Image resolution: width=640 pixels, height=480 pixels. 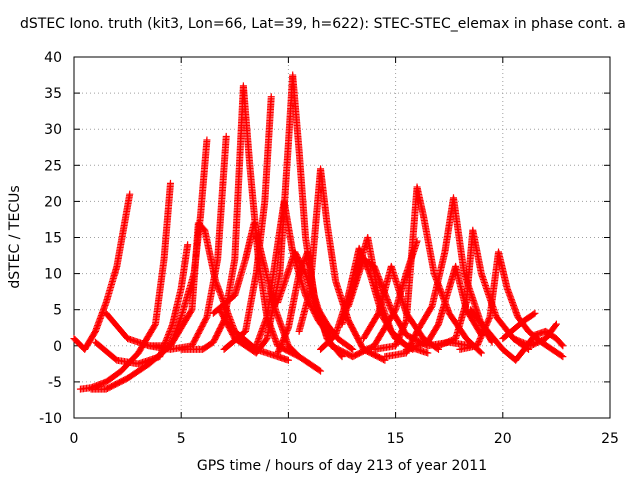 I want to click on y-tick-label: 0, so click(x=57, y=347).